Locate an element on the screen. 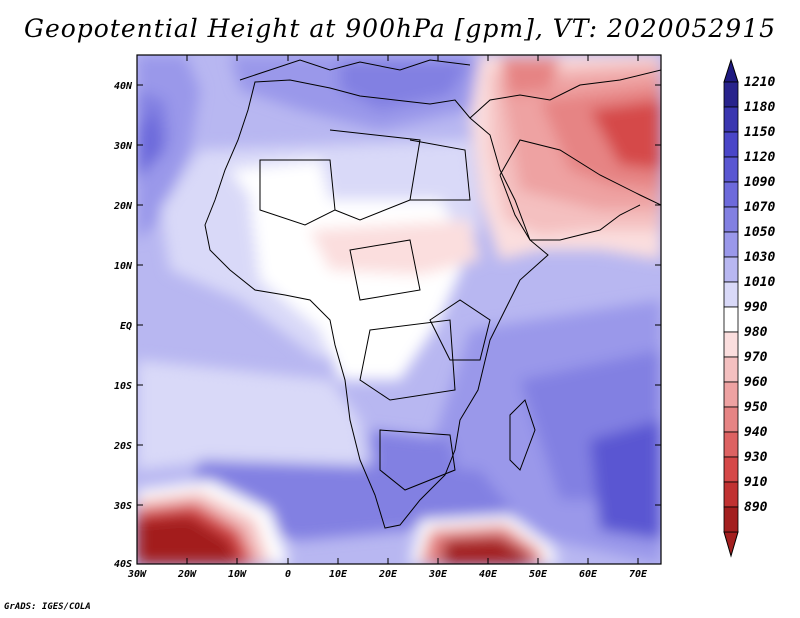 This screenshot has height=618, width=800. lat-label-30n: 30N is located at coordinates (123, 146).